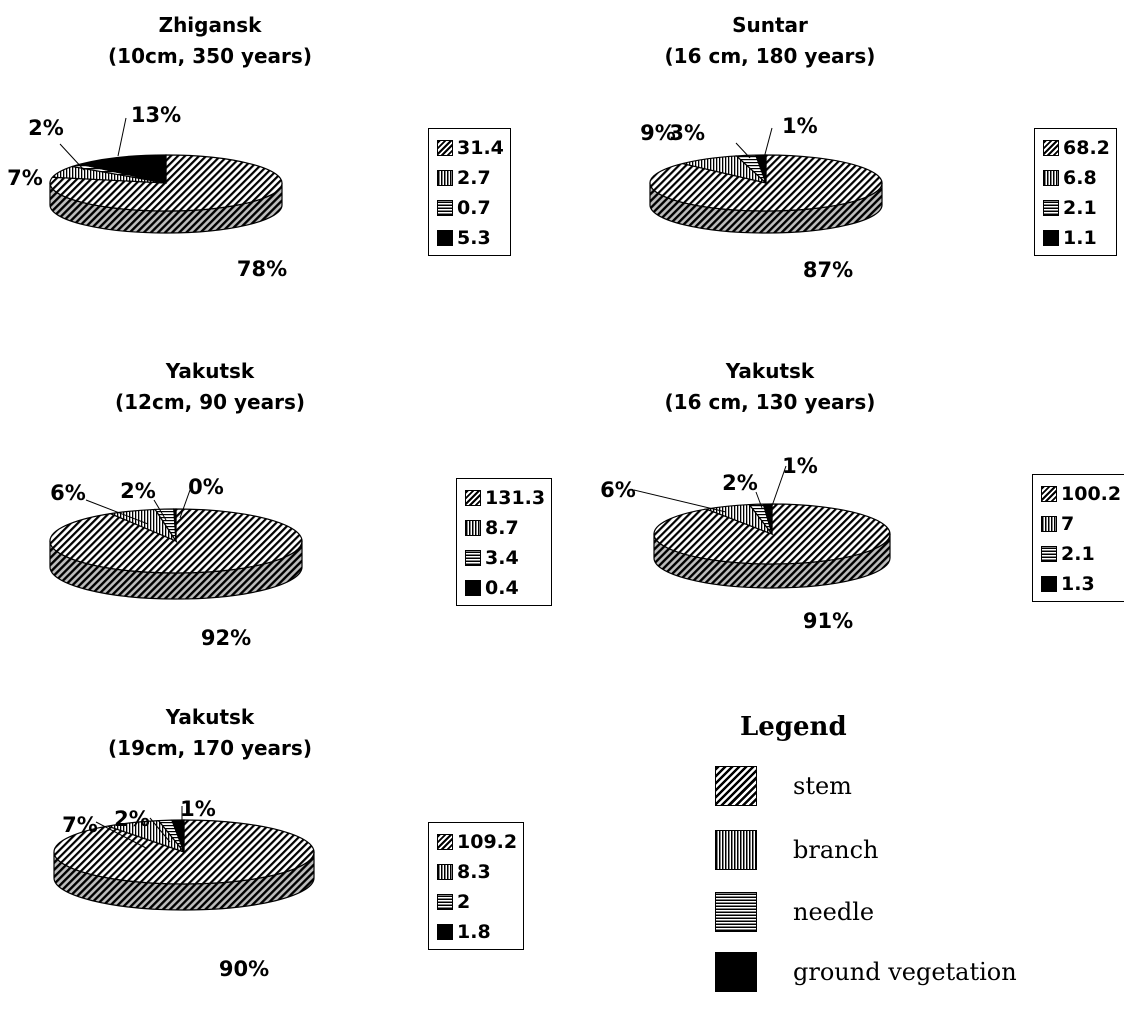 Image resolution: width=1124 pixels, height=1026 pixels. What do you see at coordinates (1076, 178) in the screenshot?
I see `value-legend-row-branch: 6.8` at bounding box center [1076, 178].